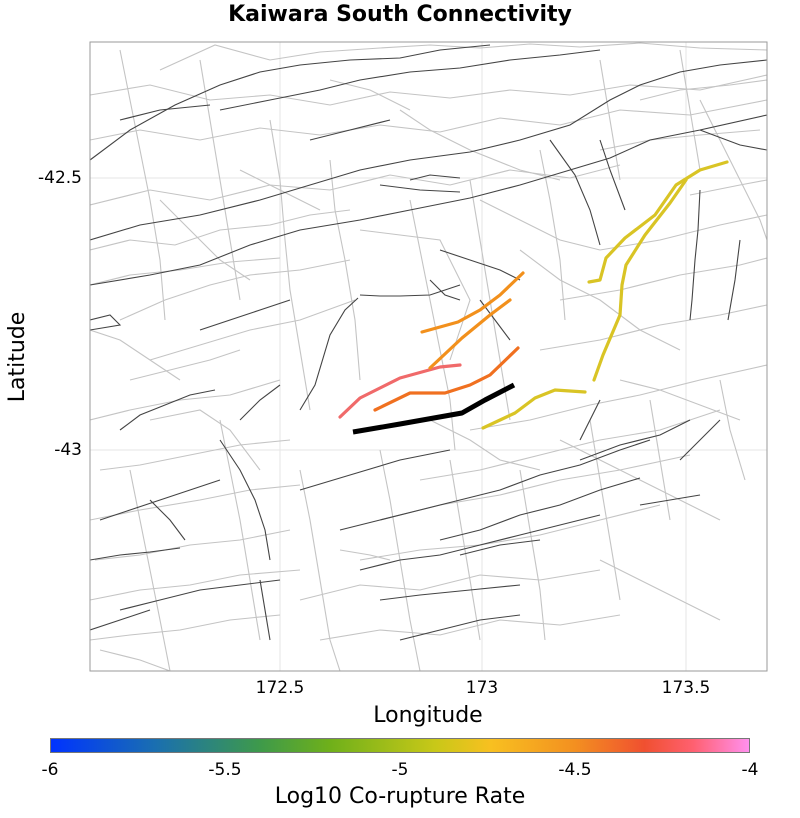 The height and width of the screenshot is (818, 800). What do you see at coordinates (750, 770) in the screenshot?
I see `colorbar-tick-label: -4` at bounding box center [750, 770].